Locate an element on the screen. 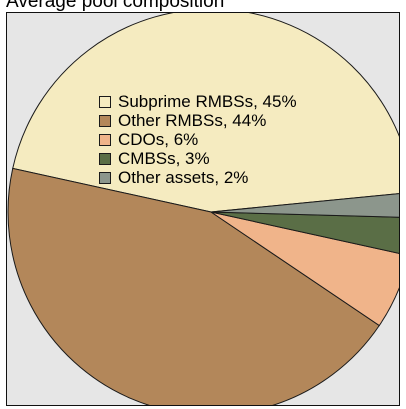  legend-label: Other RMBSs, 44% is located at coordinates (192, 120).